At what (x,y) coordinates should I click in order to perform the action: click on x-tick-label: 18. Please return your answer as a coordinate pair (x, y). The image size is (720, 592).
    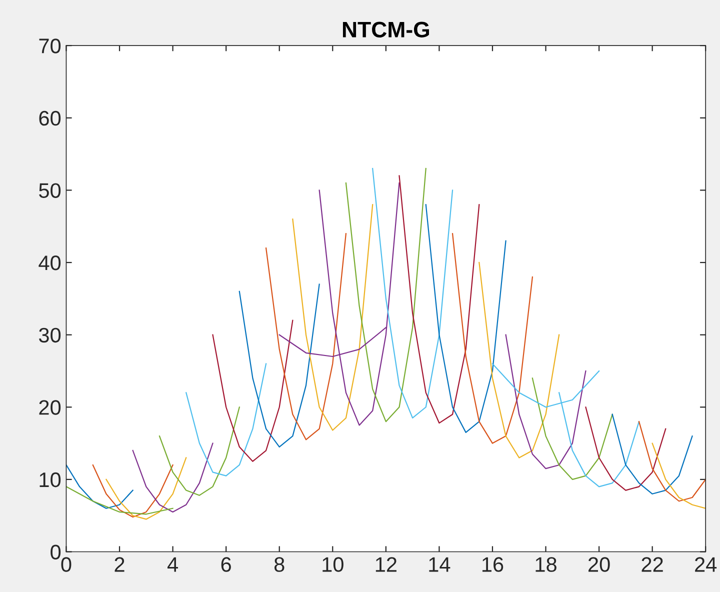
    Looking at the image, I should click on (546, 564).